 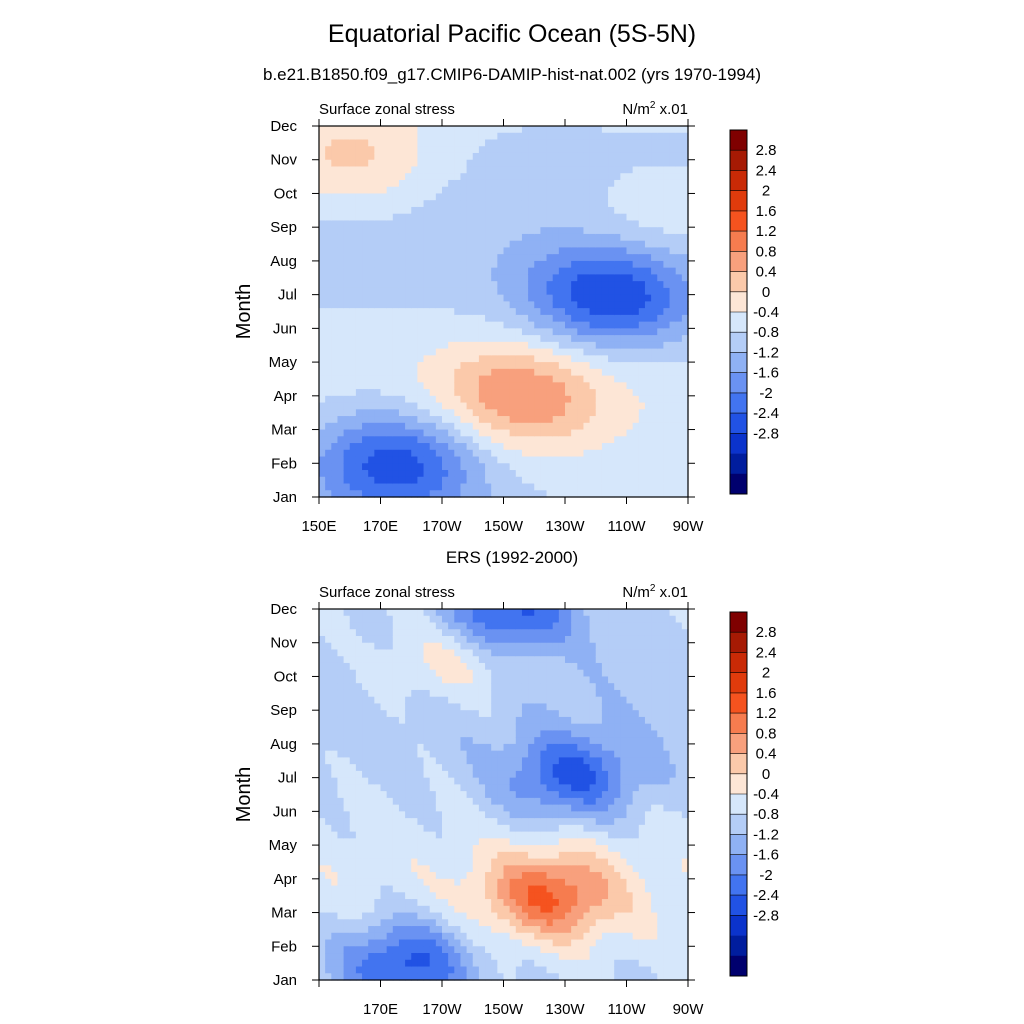 What do you see at coordinates (766, 191) in the screenshot?
I see `colorbar-label: 2` at bounding box center [766, 191].